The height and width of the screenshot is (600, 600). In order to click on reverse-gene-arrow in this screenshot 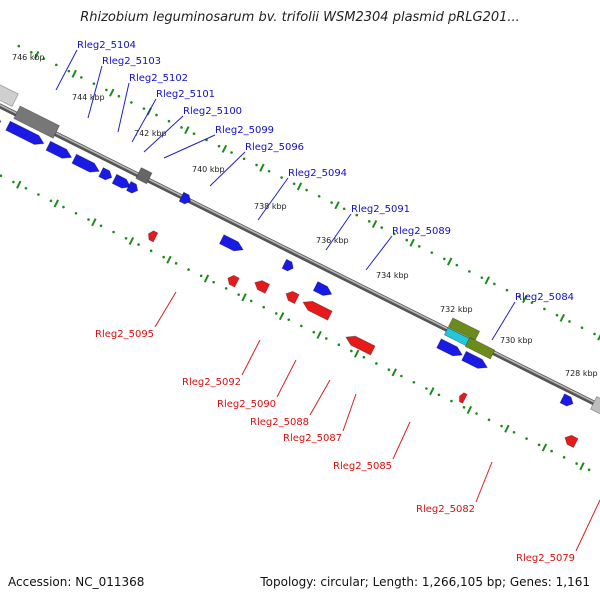, I will do `click(153, 236)`.